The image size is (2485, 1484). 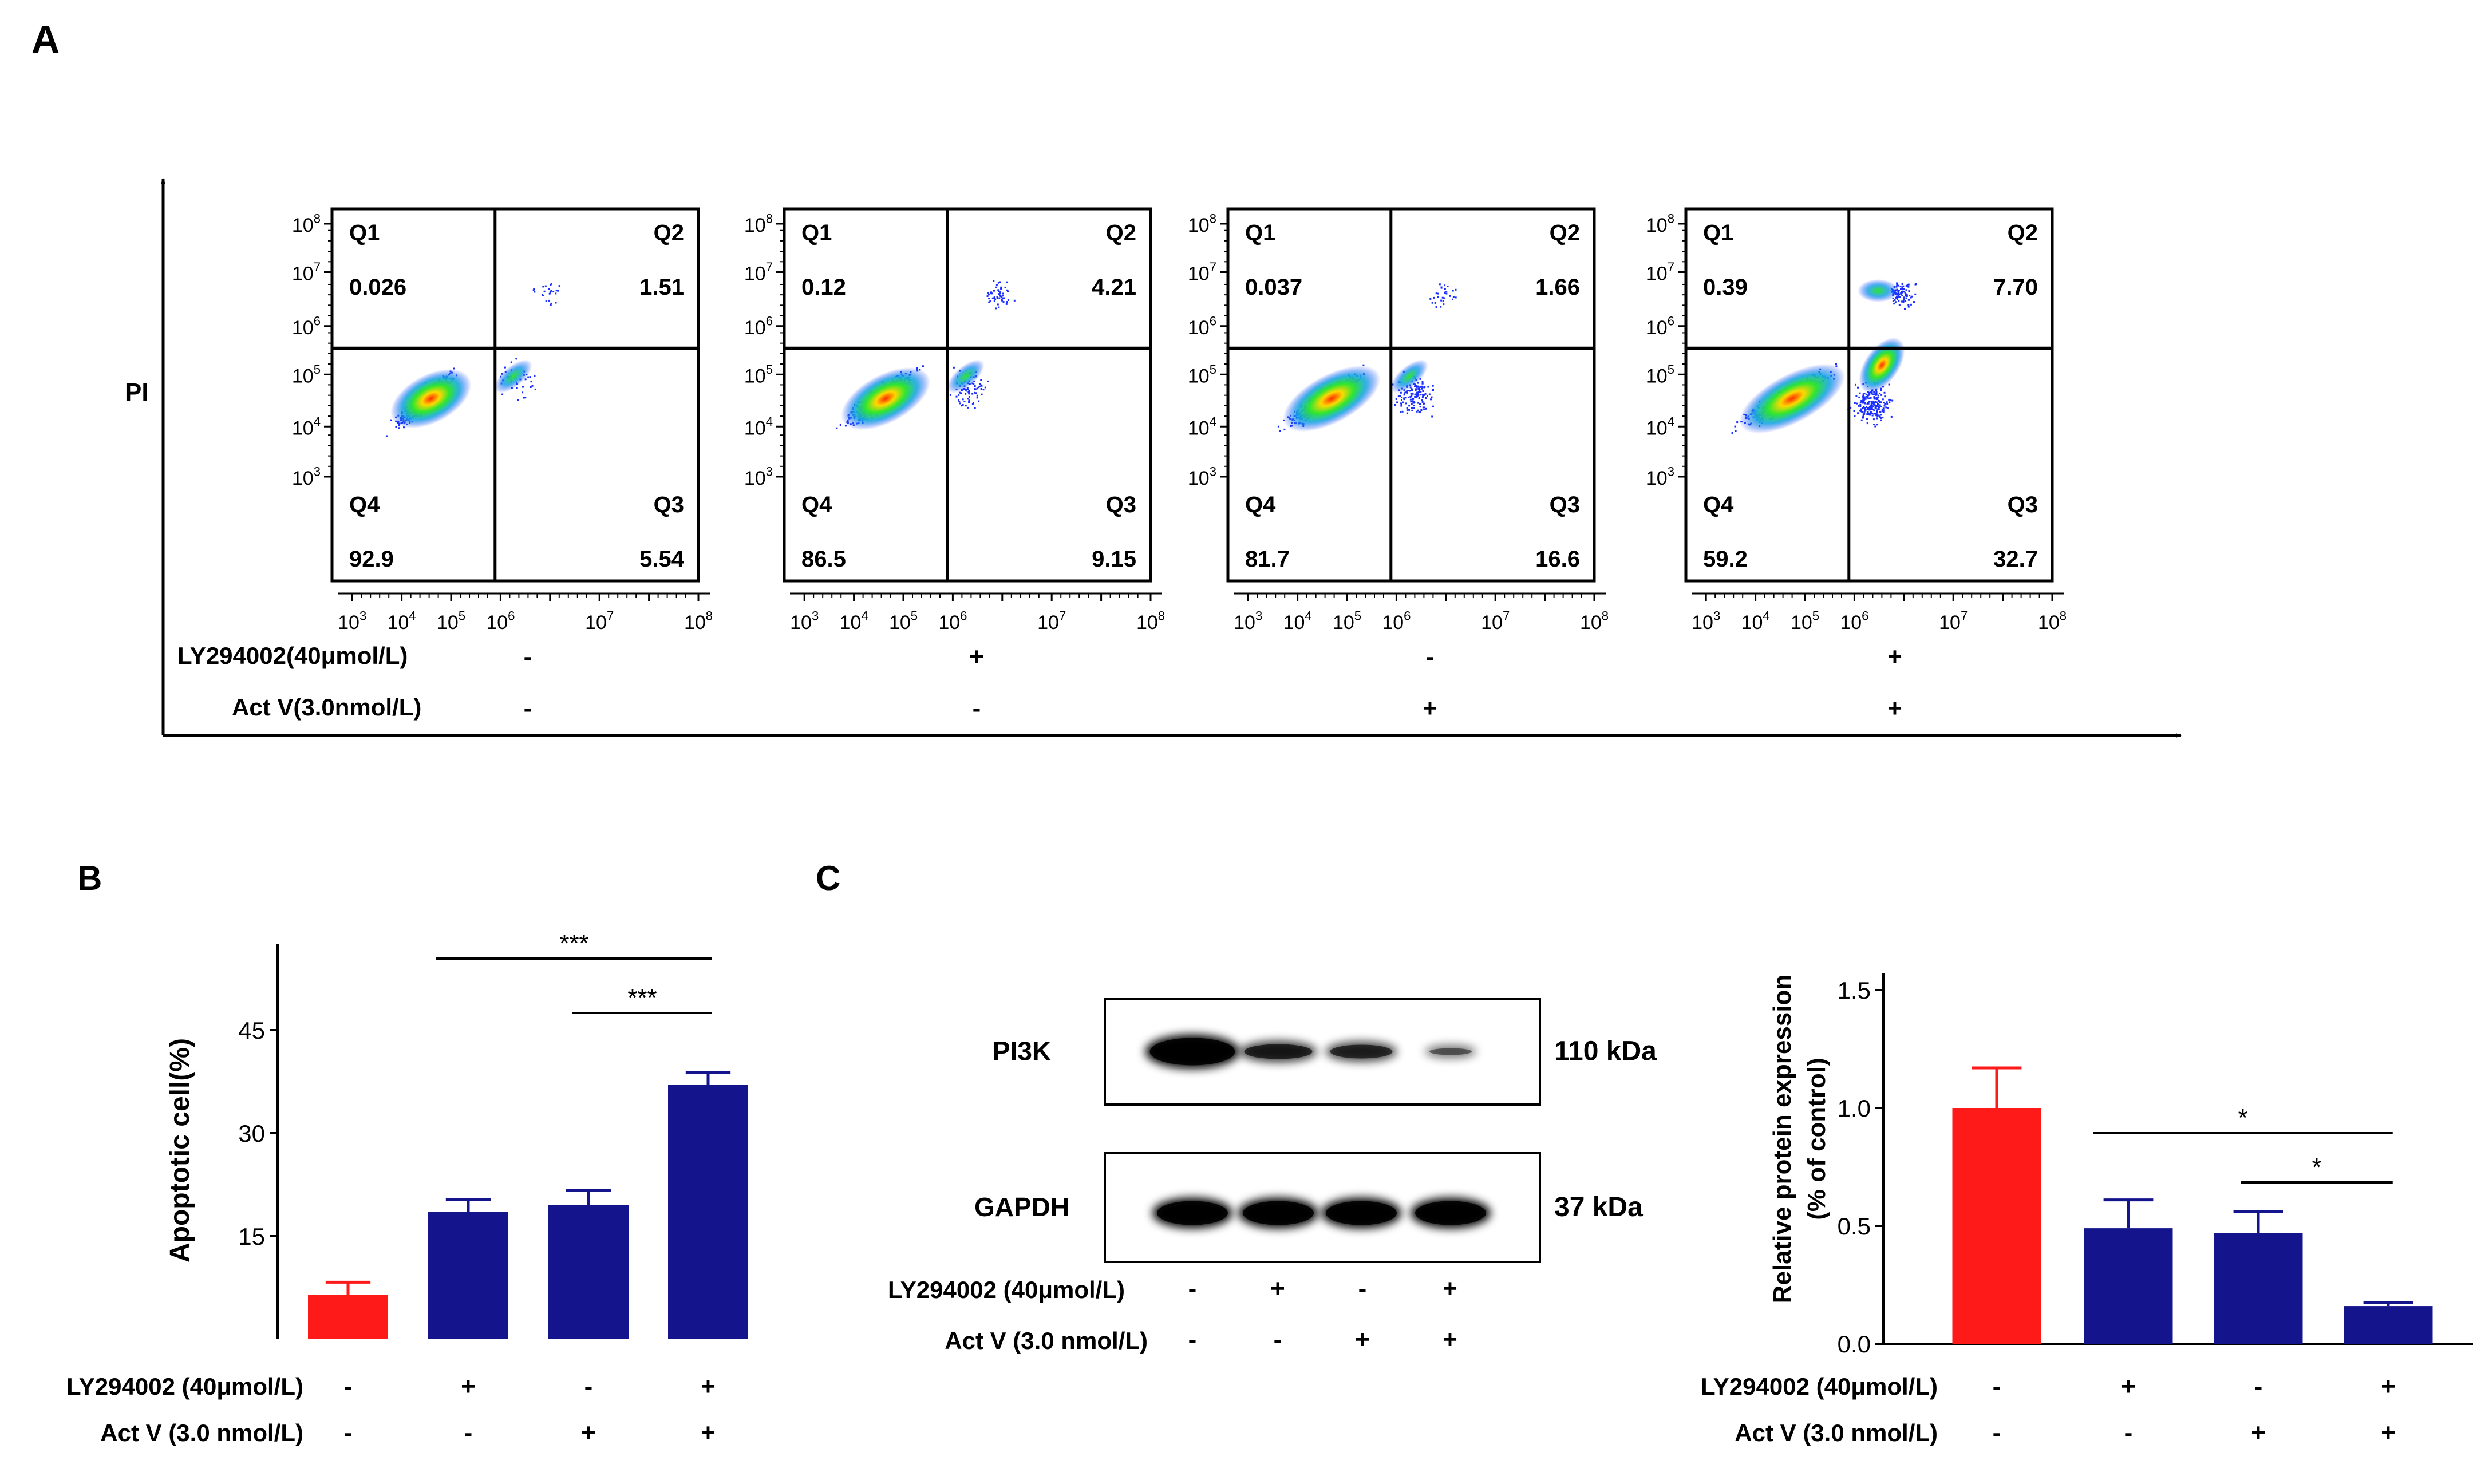 What do you see at coordinates (1006, 1289) in the screenshot?
I see `blot-ly-row-label: LY294002 (40μmol/L)` at bounding box center [1006, 1289].